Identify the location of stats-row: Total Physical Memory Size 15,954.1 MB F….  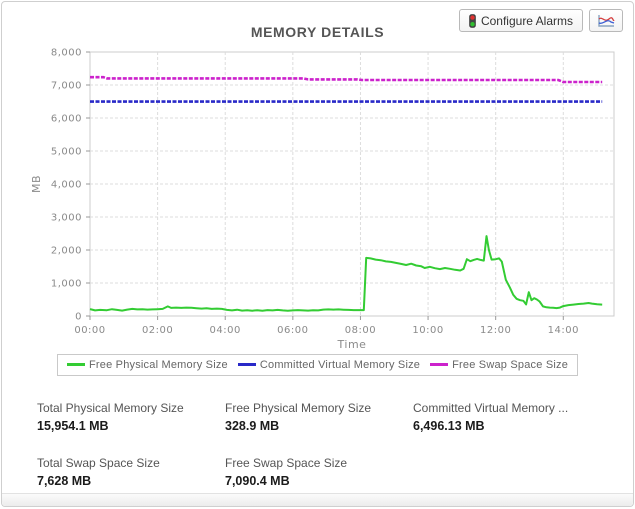
(327, 417).